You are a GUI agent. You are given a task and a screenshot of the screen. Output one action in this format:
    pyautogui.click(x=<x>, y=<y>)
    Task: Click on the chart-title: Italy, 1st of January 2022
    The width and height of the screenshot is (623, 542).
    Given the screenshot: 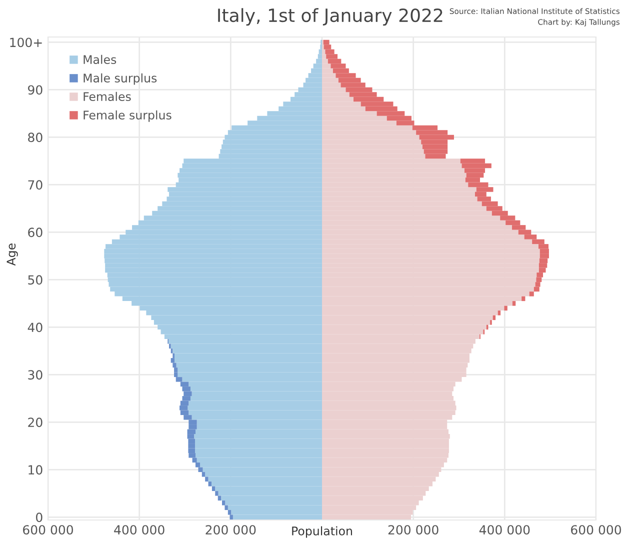 What is the action you would take?
    pyautogui.click(x=330, y=17)
    